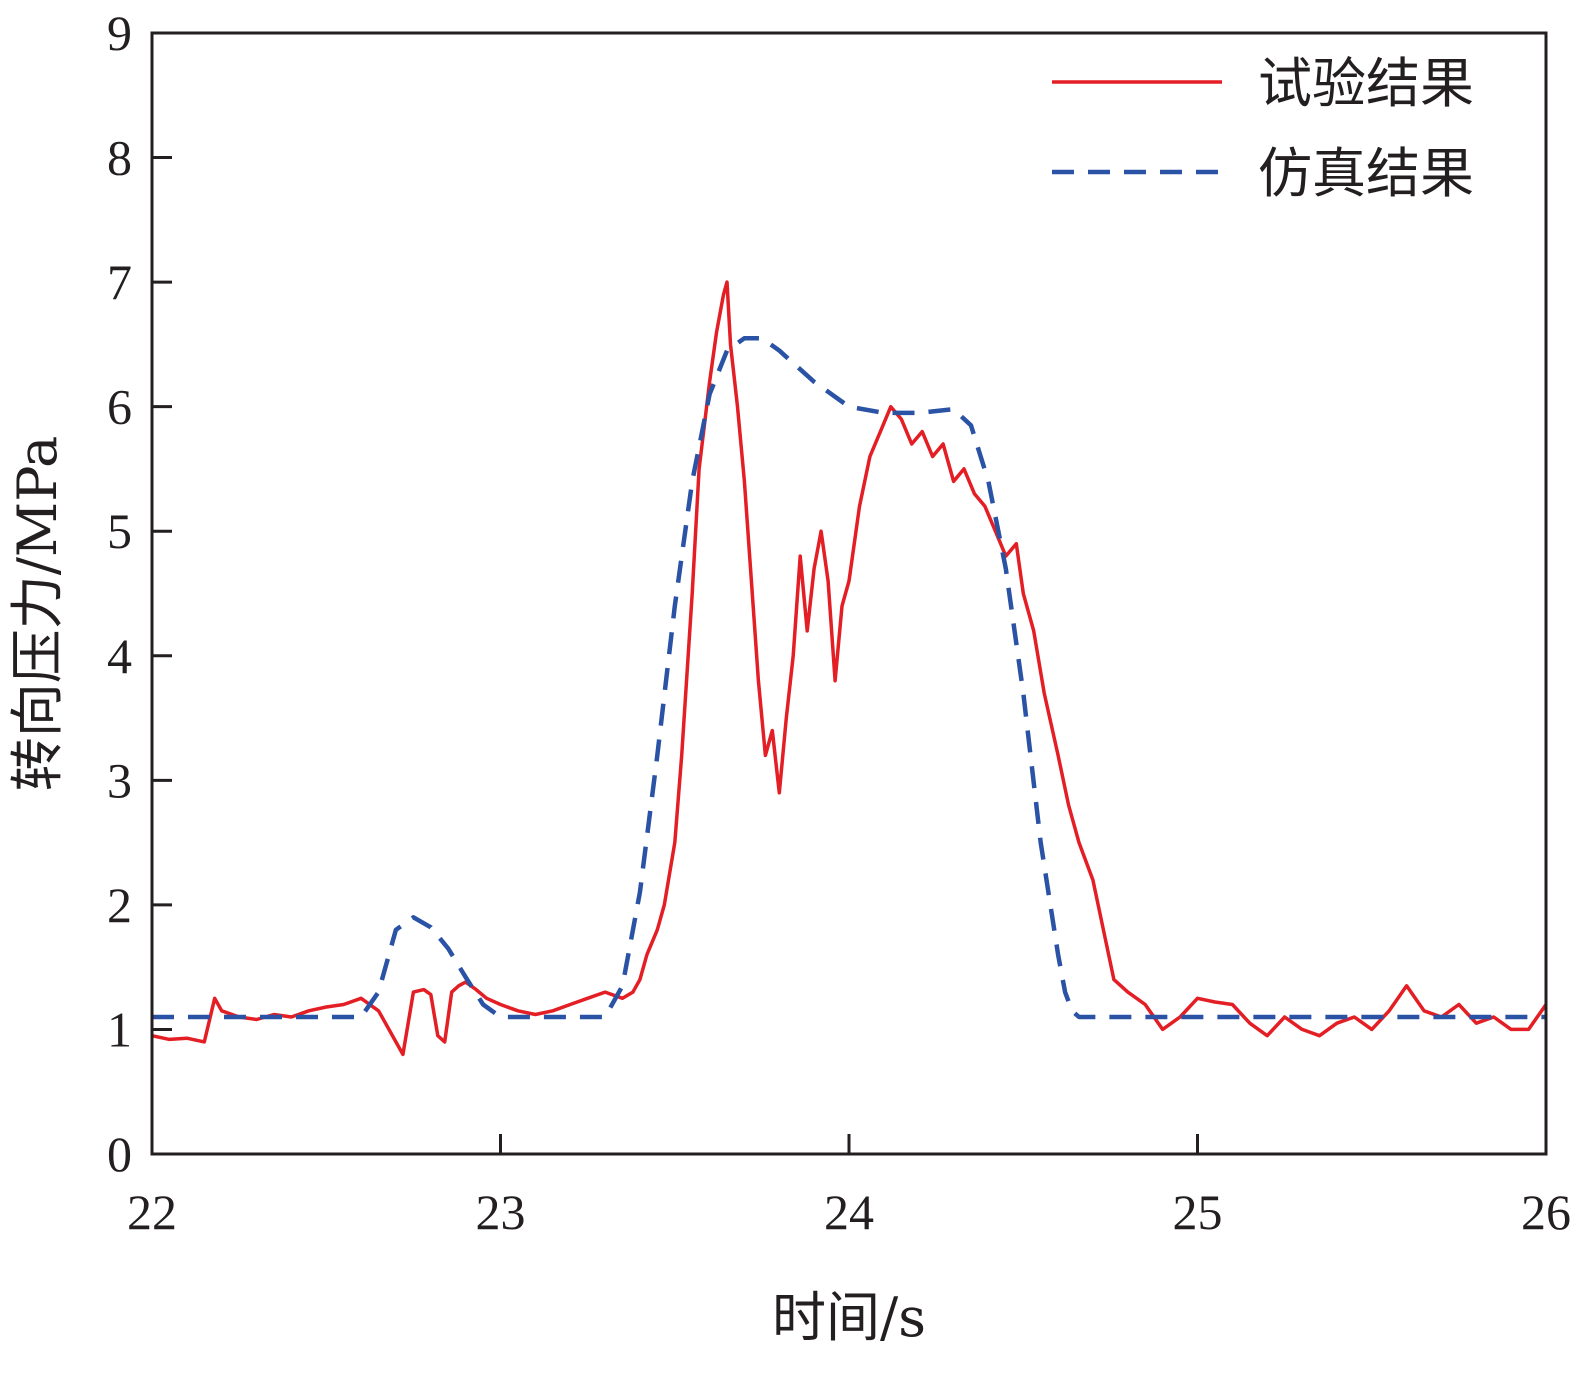  Describe the element at coordinates (119, 780) in the screenshot. I see `y-tick-label: 3` at that location.